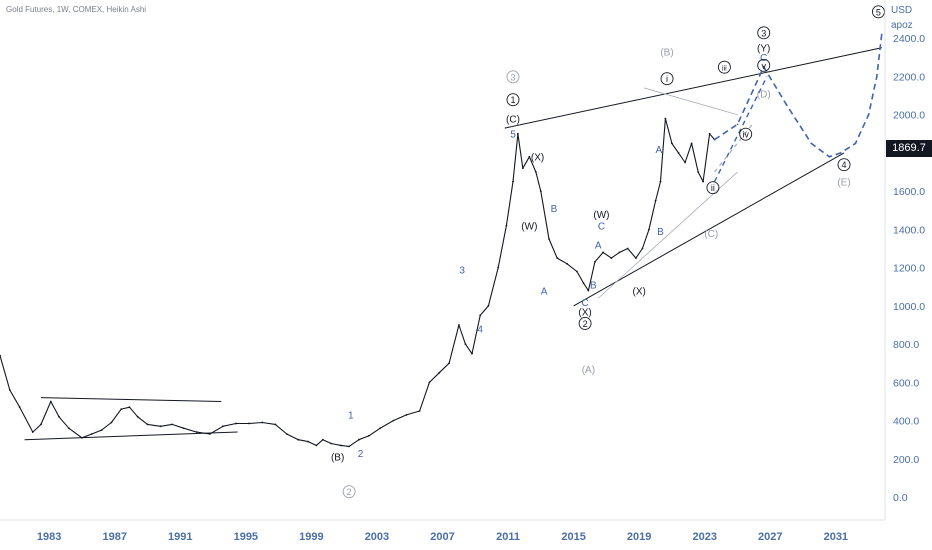  I want to click on wave-label: v, so click(764, 65).